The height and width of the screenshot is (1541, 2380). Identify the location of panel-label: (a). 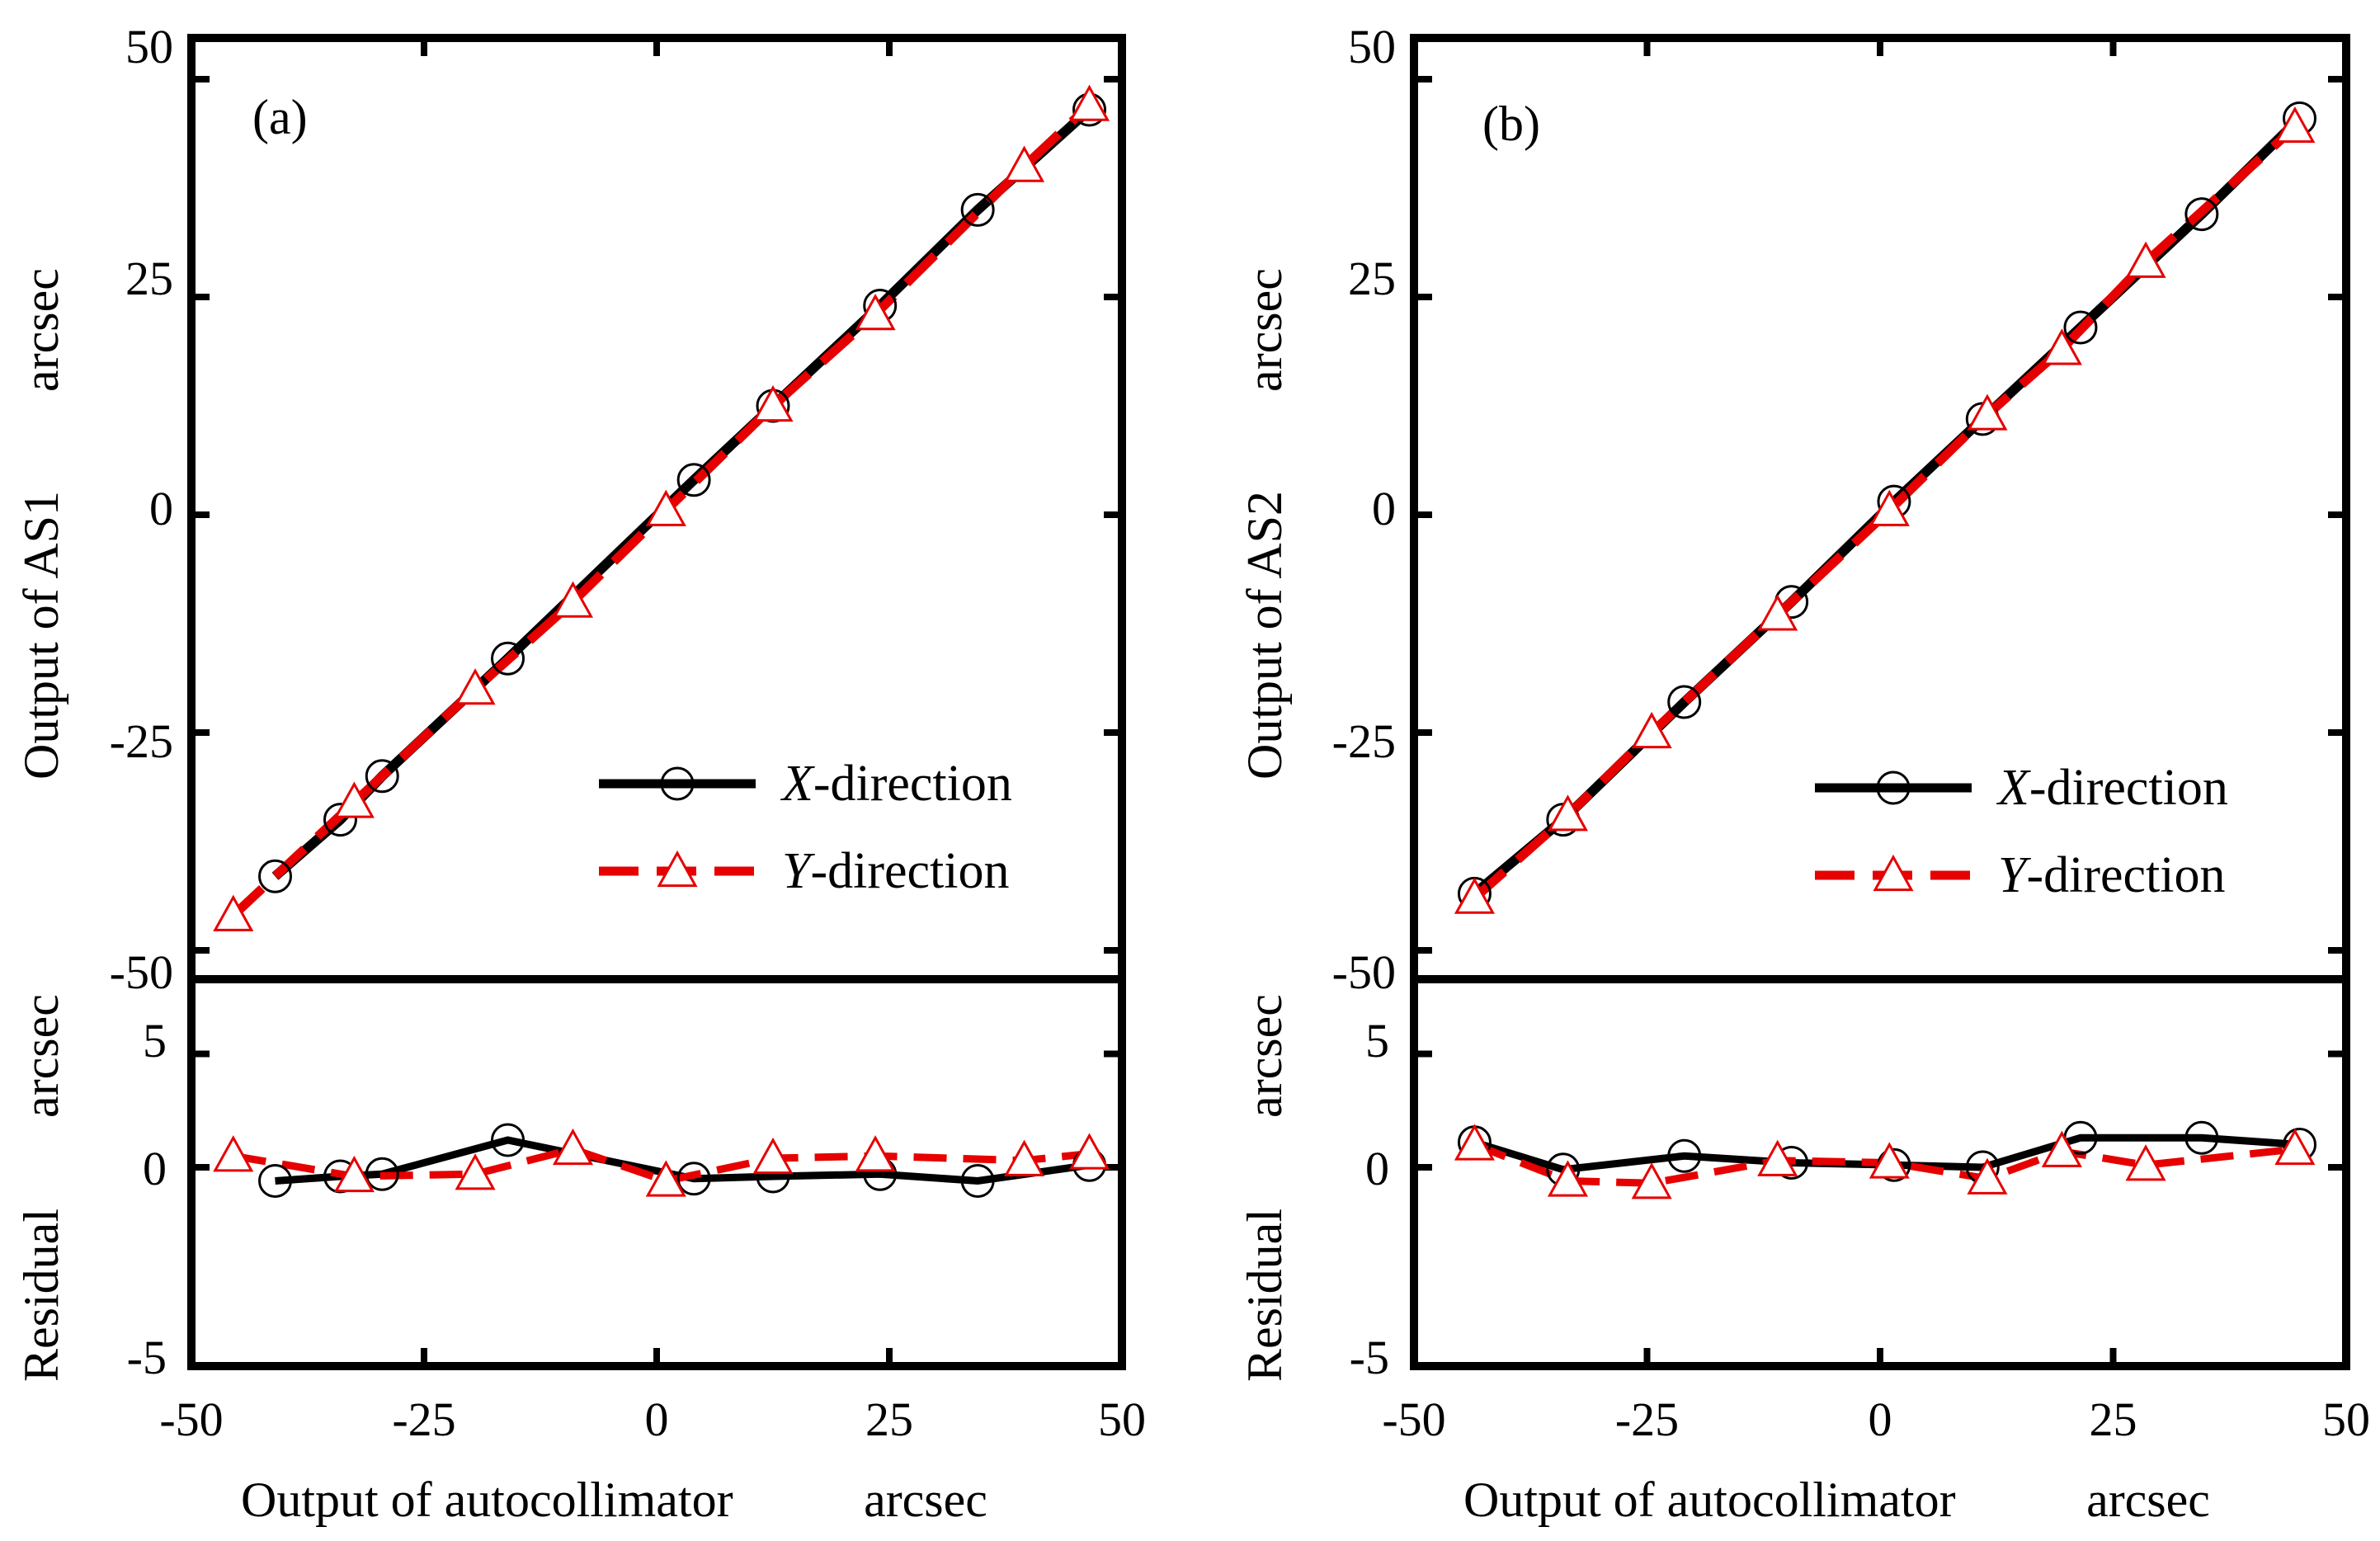
(280, 117).